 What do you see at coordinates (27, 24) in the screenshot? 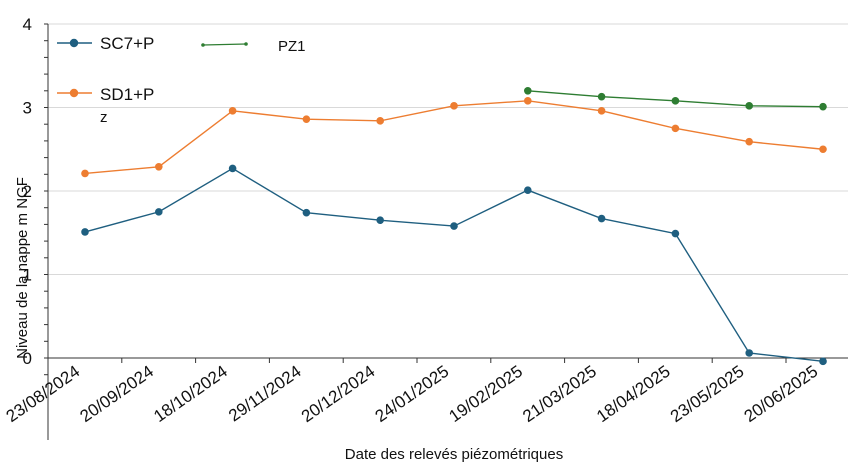
I see `y-tick-label-4: 4` at bounding box center [27, 24].